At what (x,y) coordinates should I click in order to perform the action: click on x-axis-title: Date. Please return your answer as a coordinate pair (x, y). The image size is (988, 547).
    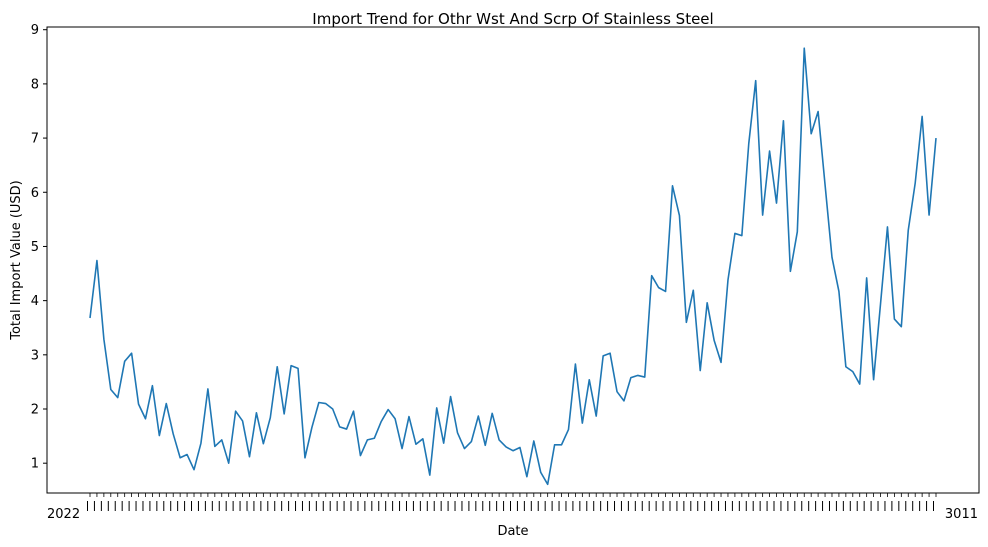
    Looking at the image, I should click on (512, 531).